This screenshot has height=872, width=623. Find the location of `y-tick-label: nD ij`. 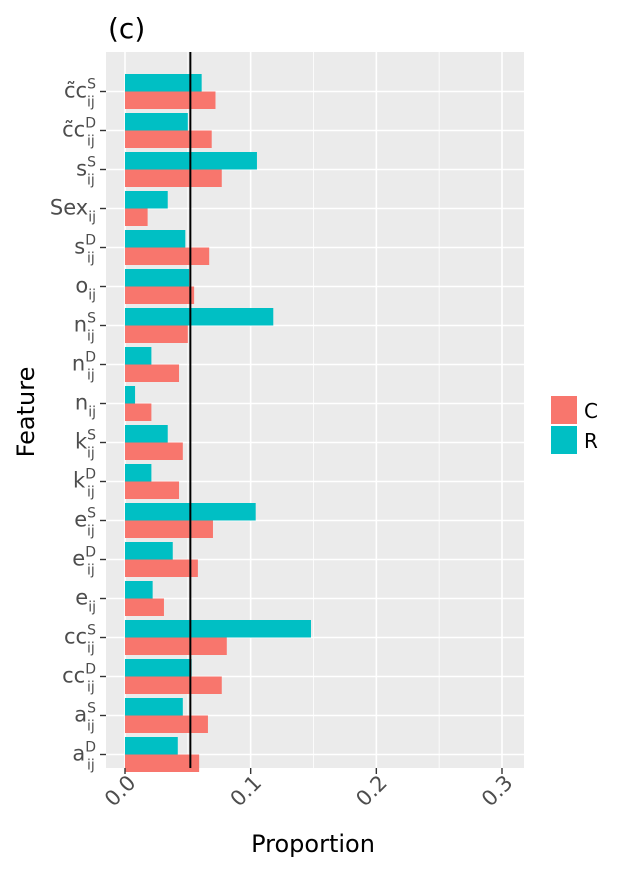

y-tick-label: nD ij is located at coordinates (84, 367).